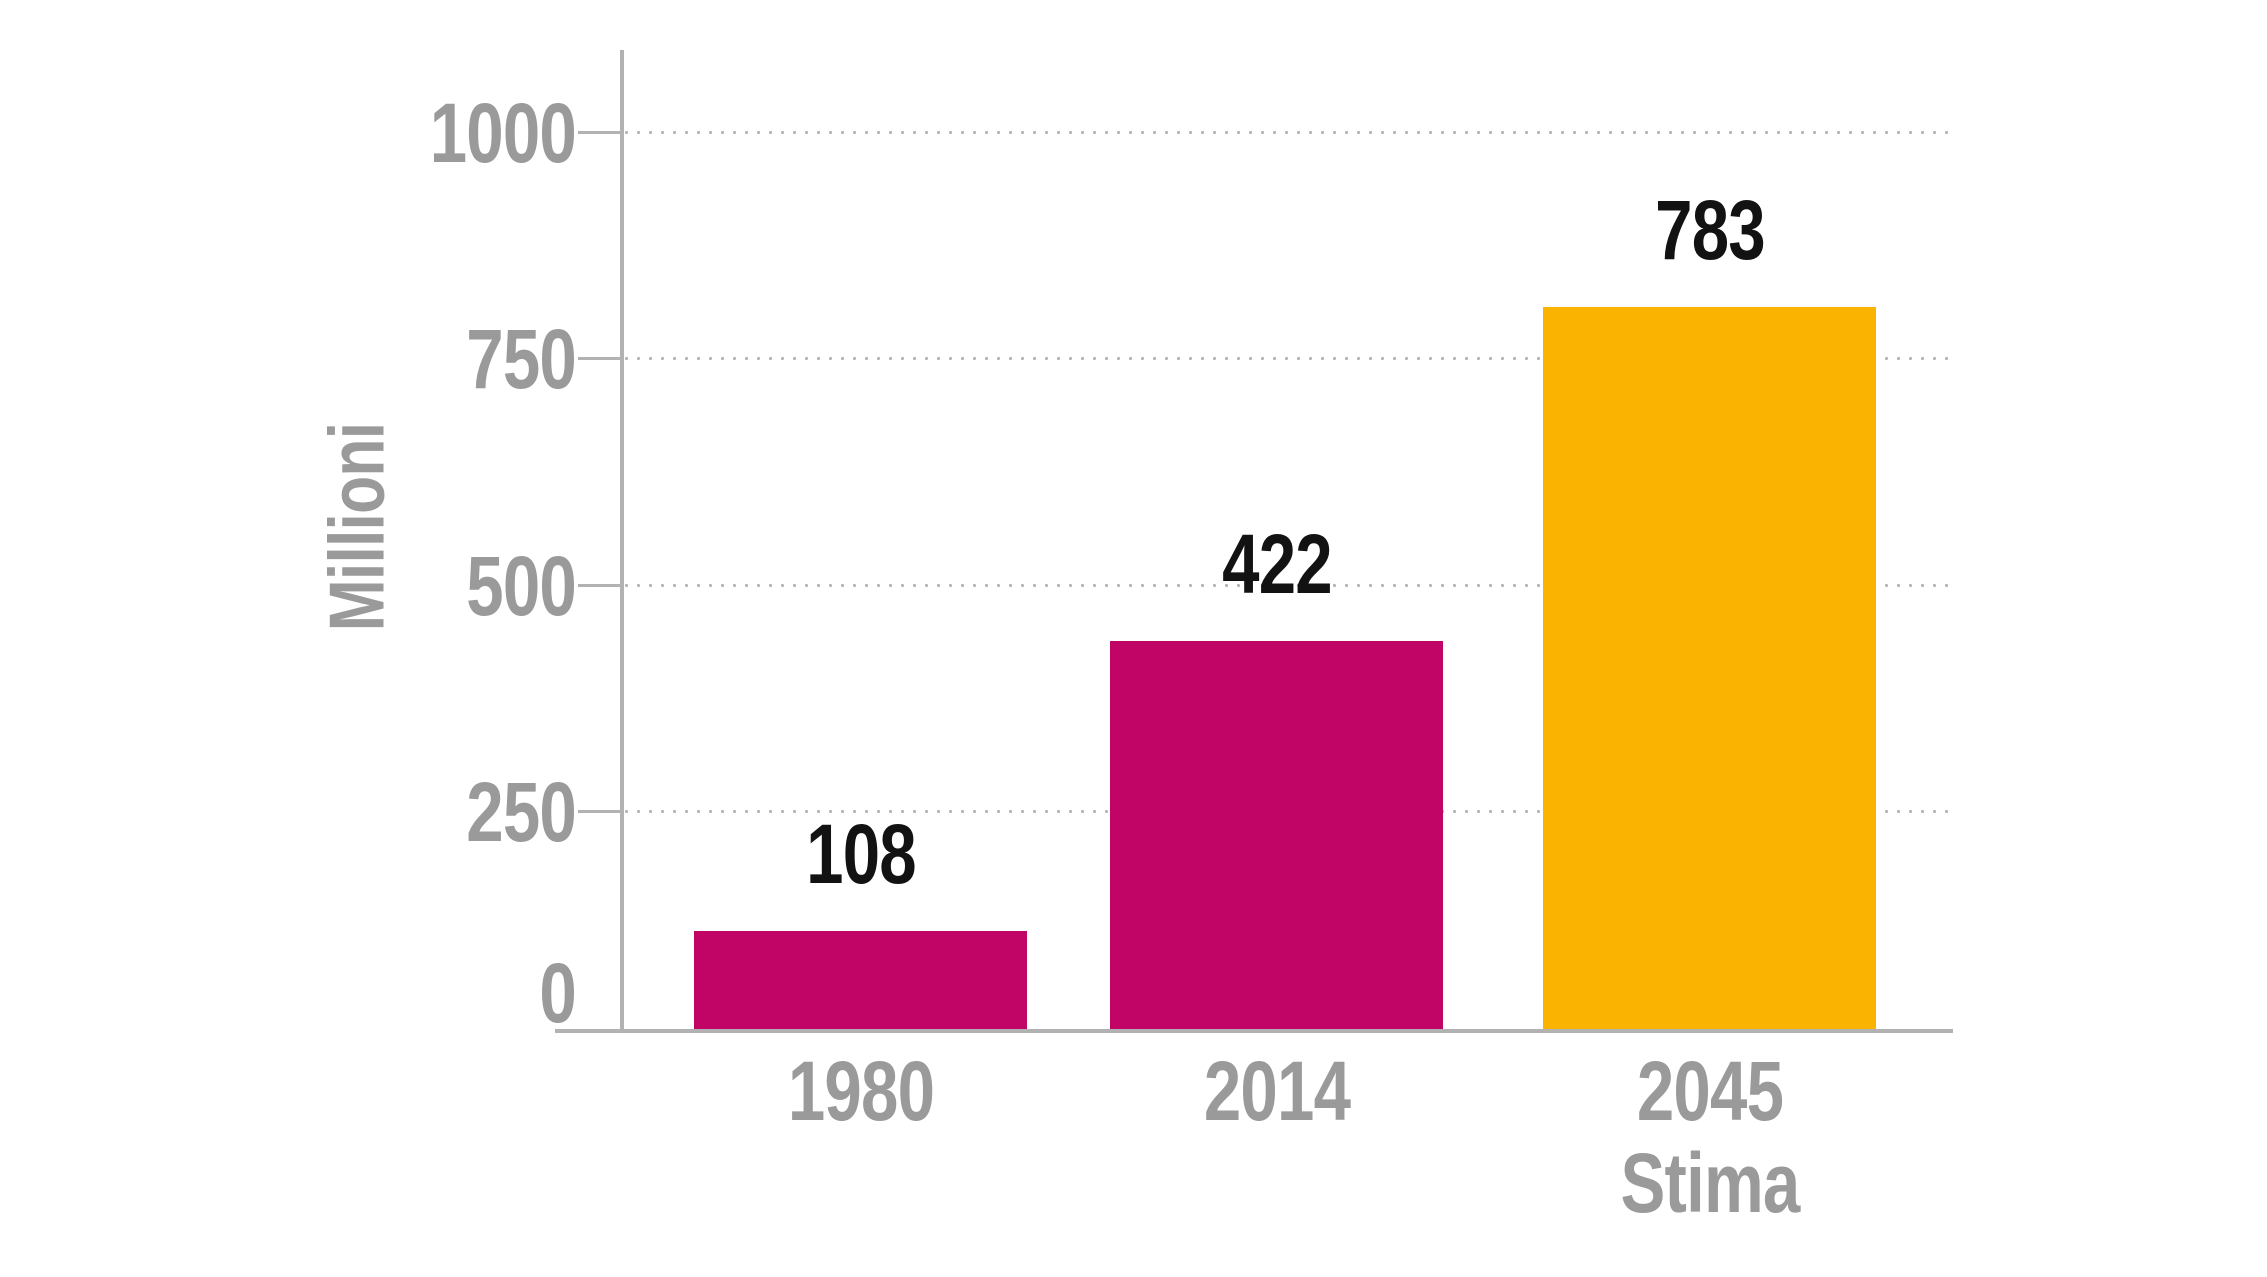  I want to click on y-tick-label-0: 0, so click(557, 993).